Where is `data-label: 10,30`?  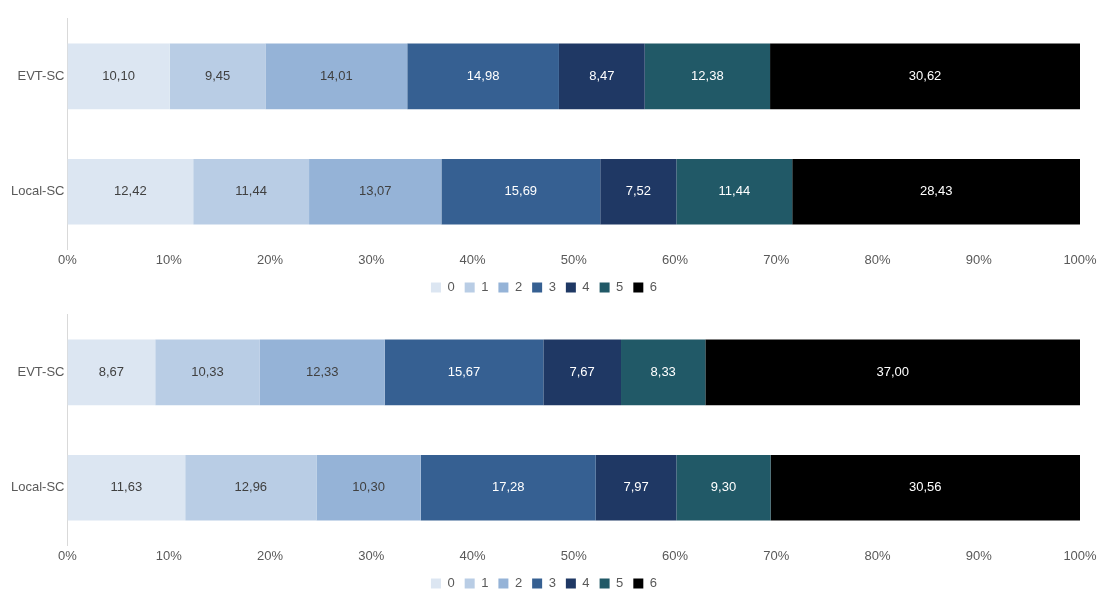
data-label: 10,30 is located at coordinates (368, 487).